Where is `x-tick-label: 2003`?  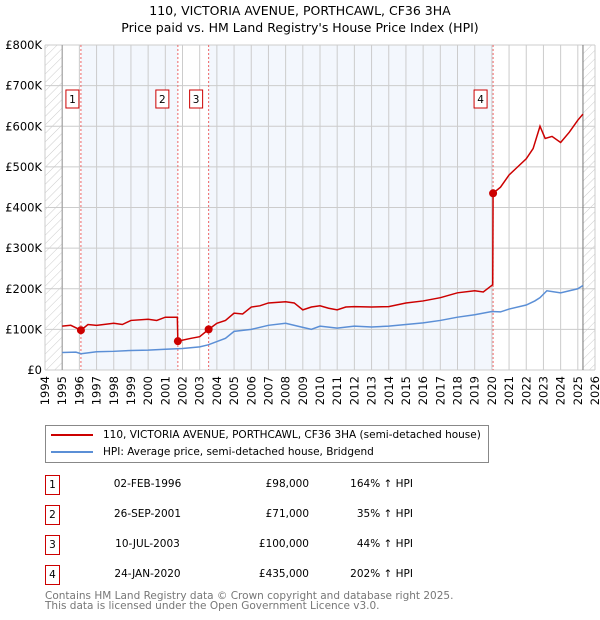 x-tick-label: 2003 is located at coordinates (200, 390).